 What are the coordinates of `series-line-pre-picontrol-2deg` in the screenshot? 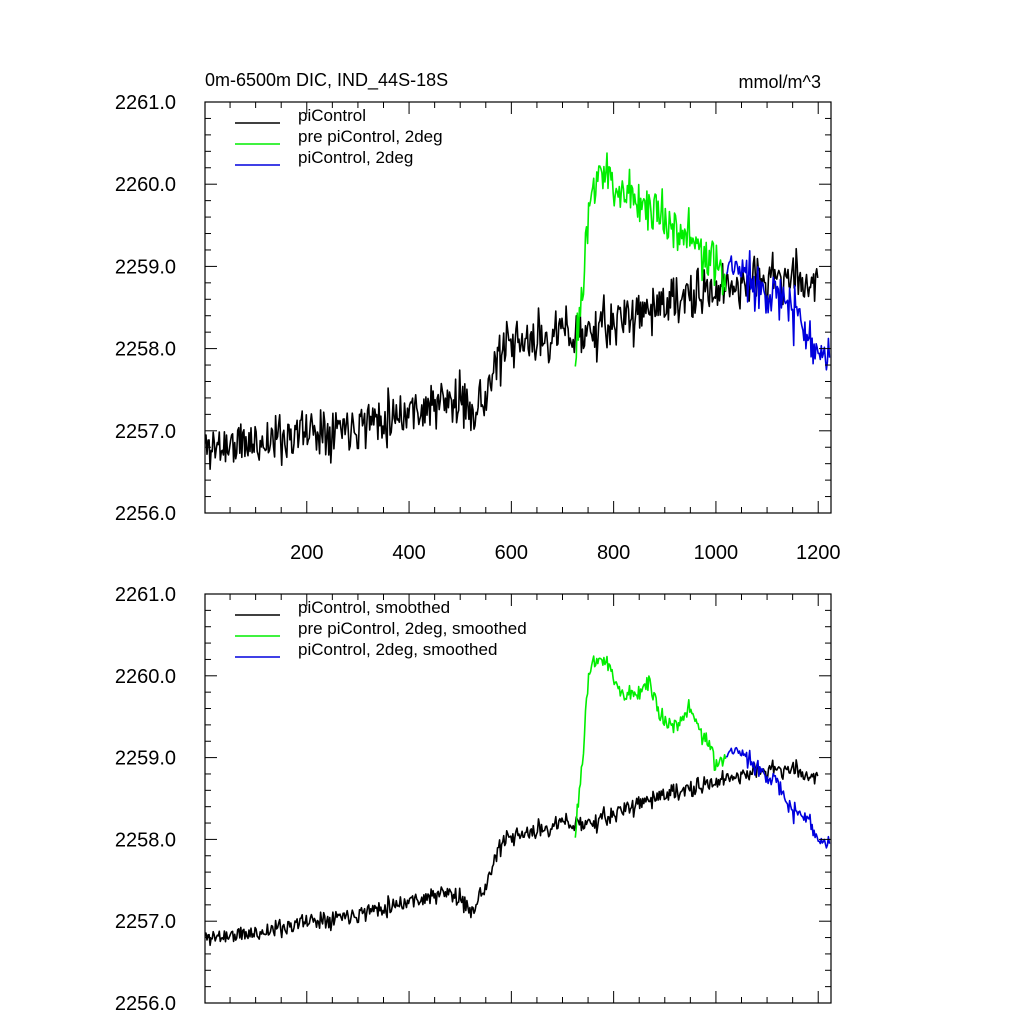 It's located at (650, 259).